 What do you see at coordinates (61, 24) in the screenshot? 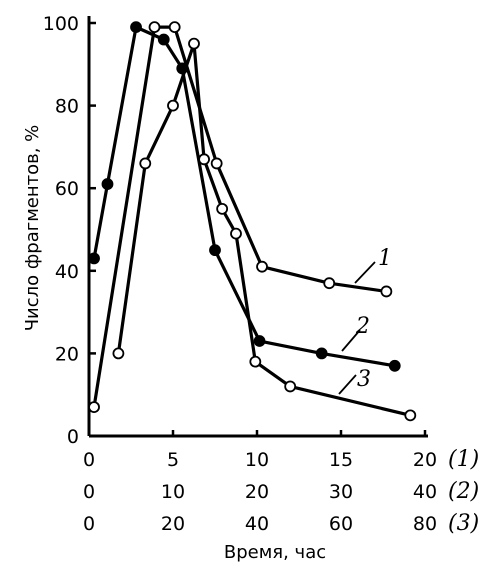
I see `y-tick-label: 100` at bounding box center [61, 24].